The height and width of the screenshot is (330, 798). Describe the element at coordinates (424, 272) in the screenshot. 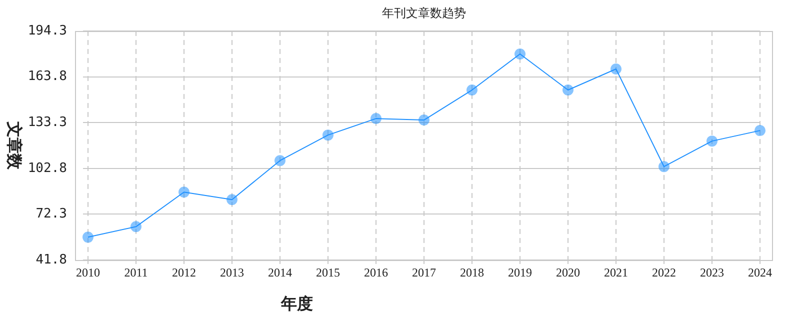

I see `x-tick-label: 2017` at that location.